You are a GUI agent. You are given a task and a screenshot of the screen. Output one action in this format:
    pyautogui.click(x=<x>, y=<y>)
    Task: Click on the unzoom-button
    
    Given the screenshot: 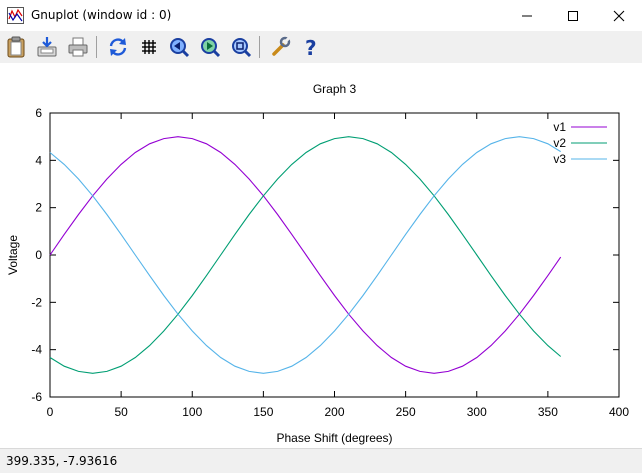 What is the action you would take?
    pyautogui.click(x=241, y=47)
    